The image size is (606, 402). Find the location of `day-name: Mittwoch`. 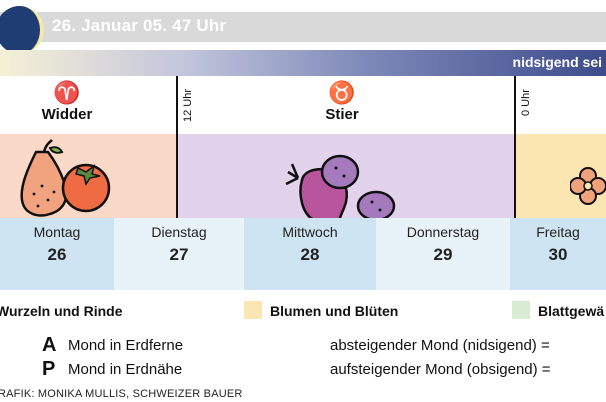

day-name: Mittwoch is located at coordinates (310, 232).